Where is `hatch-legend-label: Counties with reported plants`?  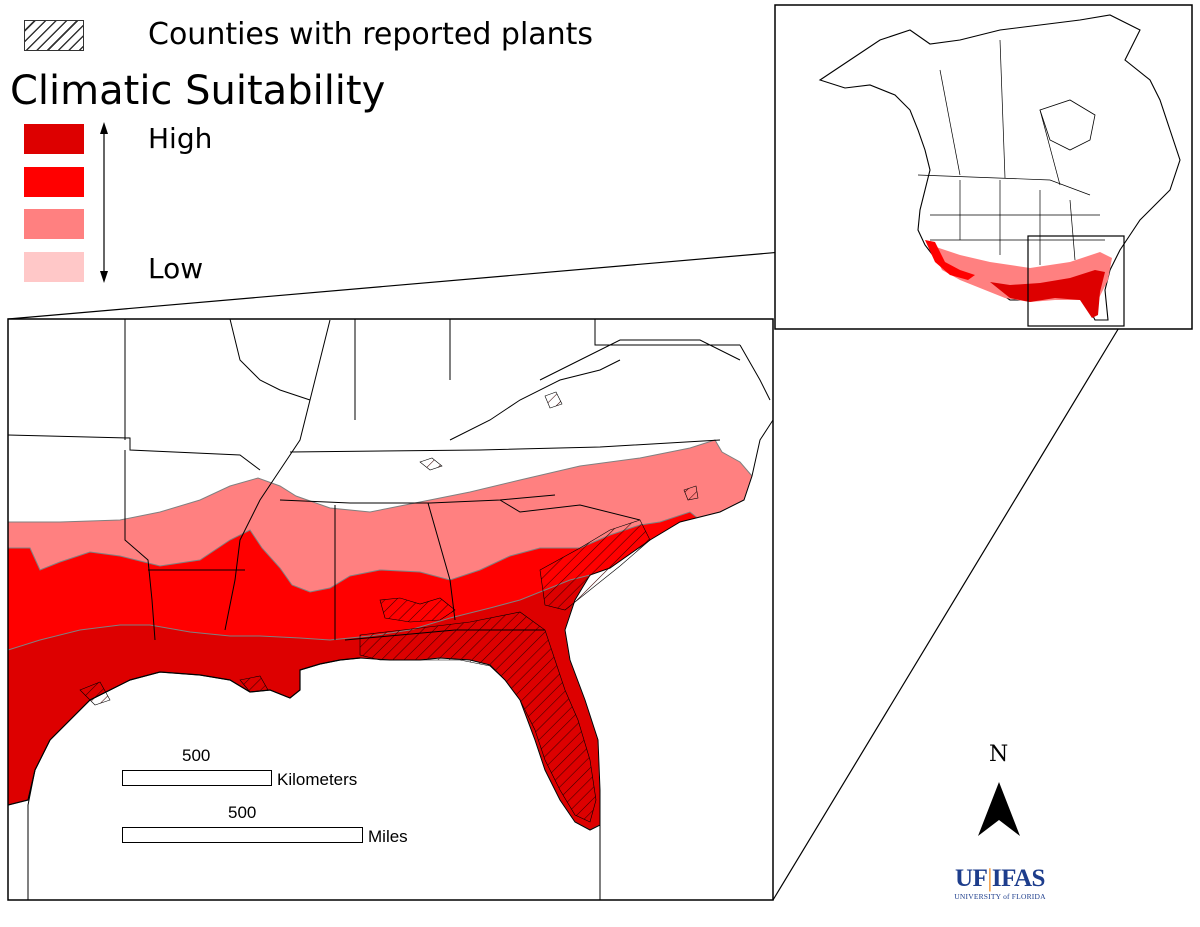
hatch-legend-label: Counties with reported plants is located at coordinates (371, 34).